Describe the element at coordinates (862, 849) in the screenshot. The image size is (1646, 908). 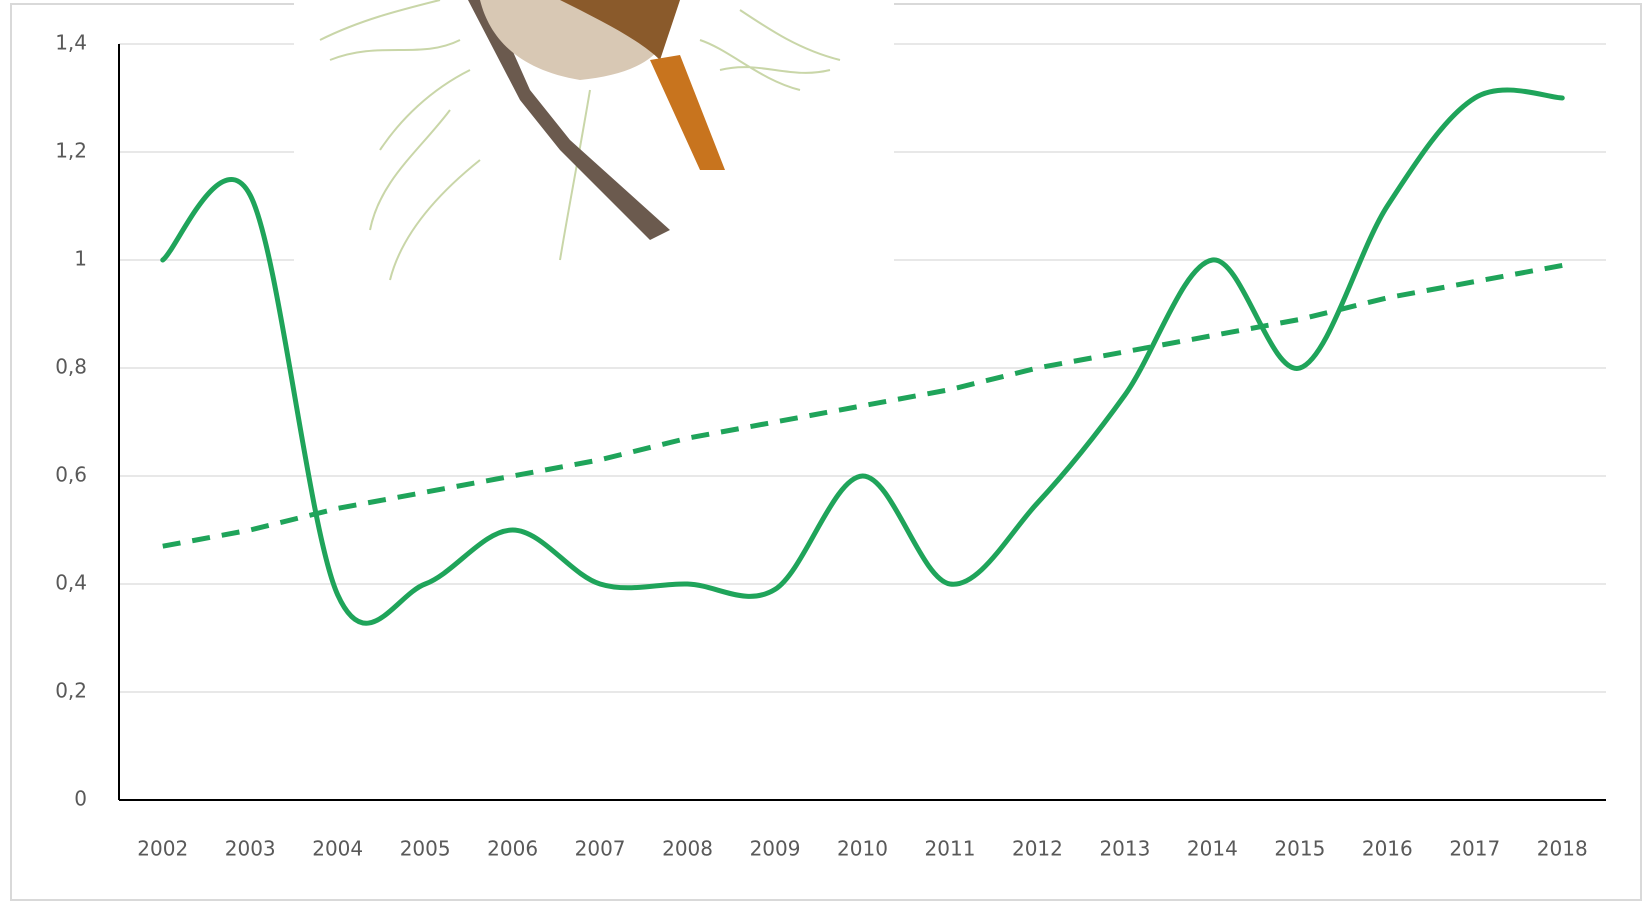
I see `x-tick-label: 2010` at that location.